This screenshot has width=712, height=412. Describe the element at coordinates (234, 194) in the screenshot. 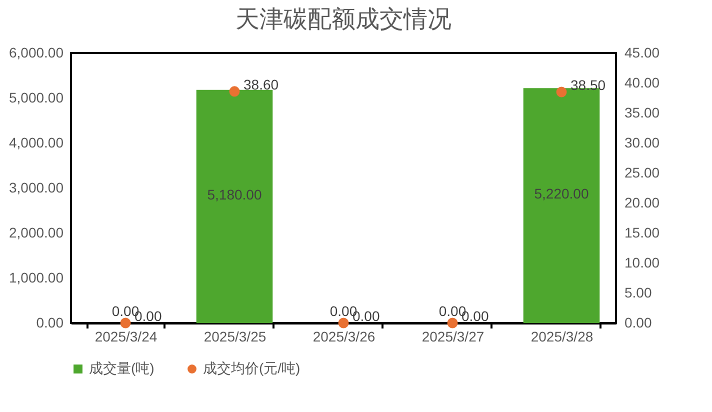

I see `data-label: 5,180.00` at that location.